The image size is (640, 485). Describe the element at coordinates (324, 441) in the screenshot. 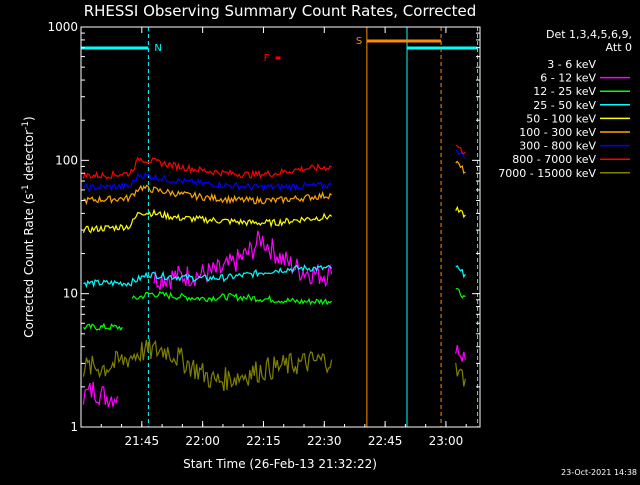

I see `x-tick-label: 22:30` at that location.